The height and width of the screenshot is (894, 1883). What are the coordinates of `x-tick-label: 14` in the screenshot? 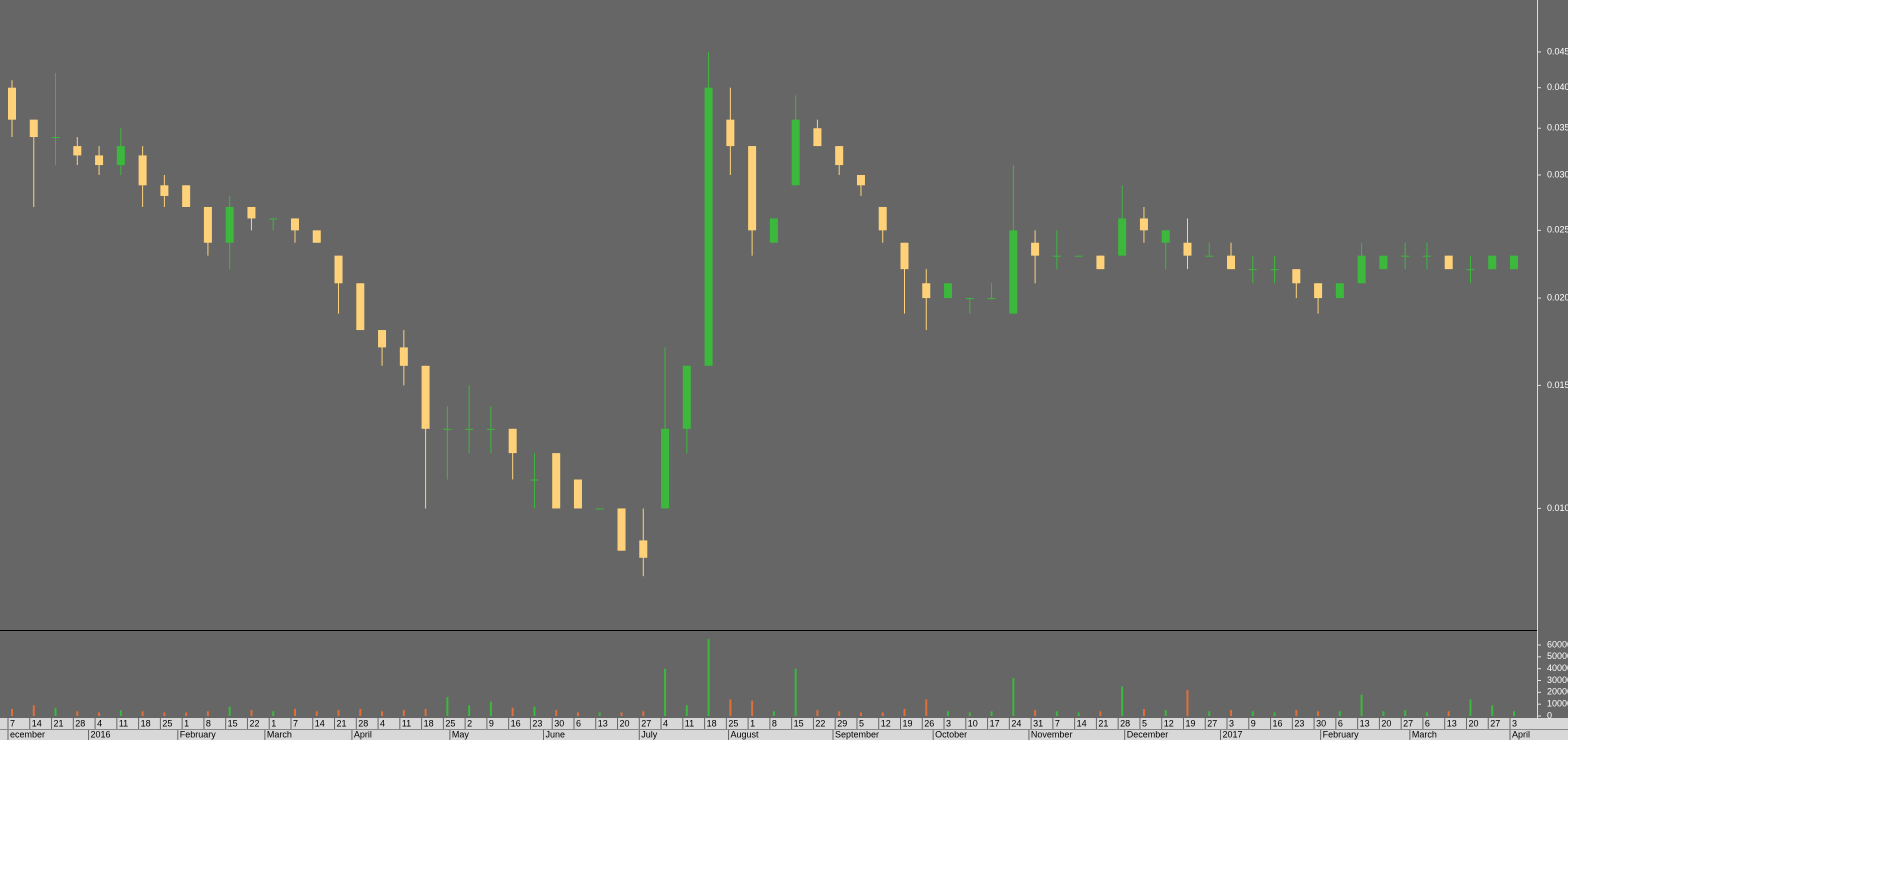 It's located at (320, 723).